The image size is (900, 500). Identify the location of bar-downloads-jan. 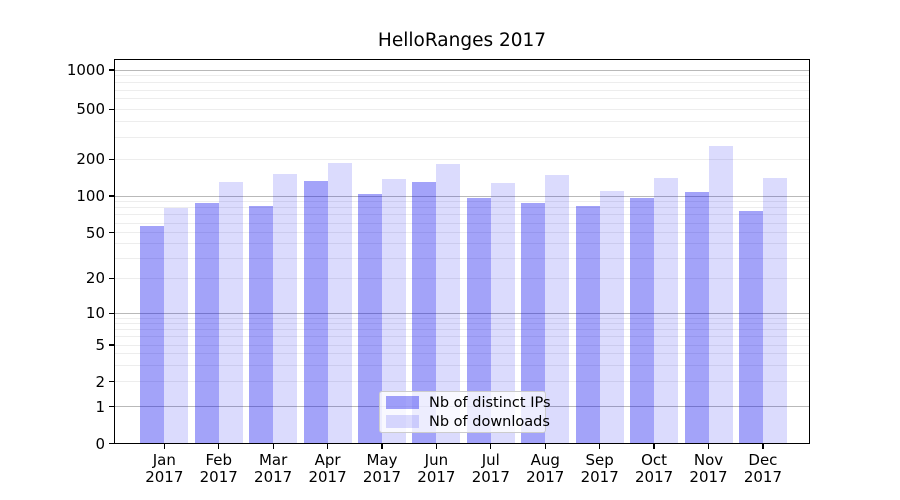
(176, 325).